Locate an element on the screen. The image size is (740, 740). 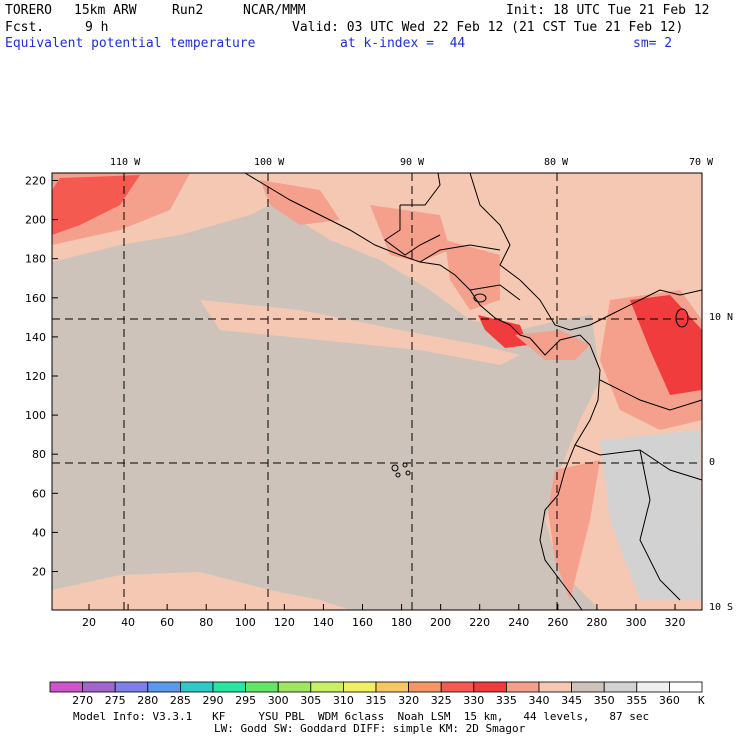
hot-andes is located at coordinates (574, 530).